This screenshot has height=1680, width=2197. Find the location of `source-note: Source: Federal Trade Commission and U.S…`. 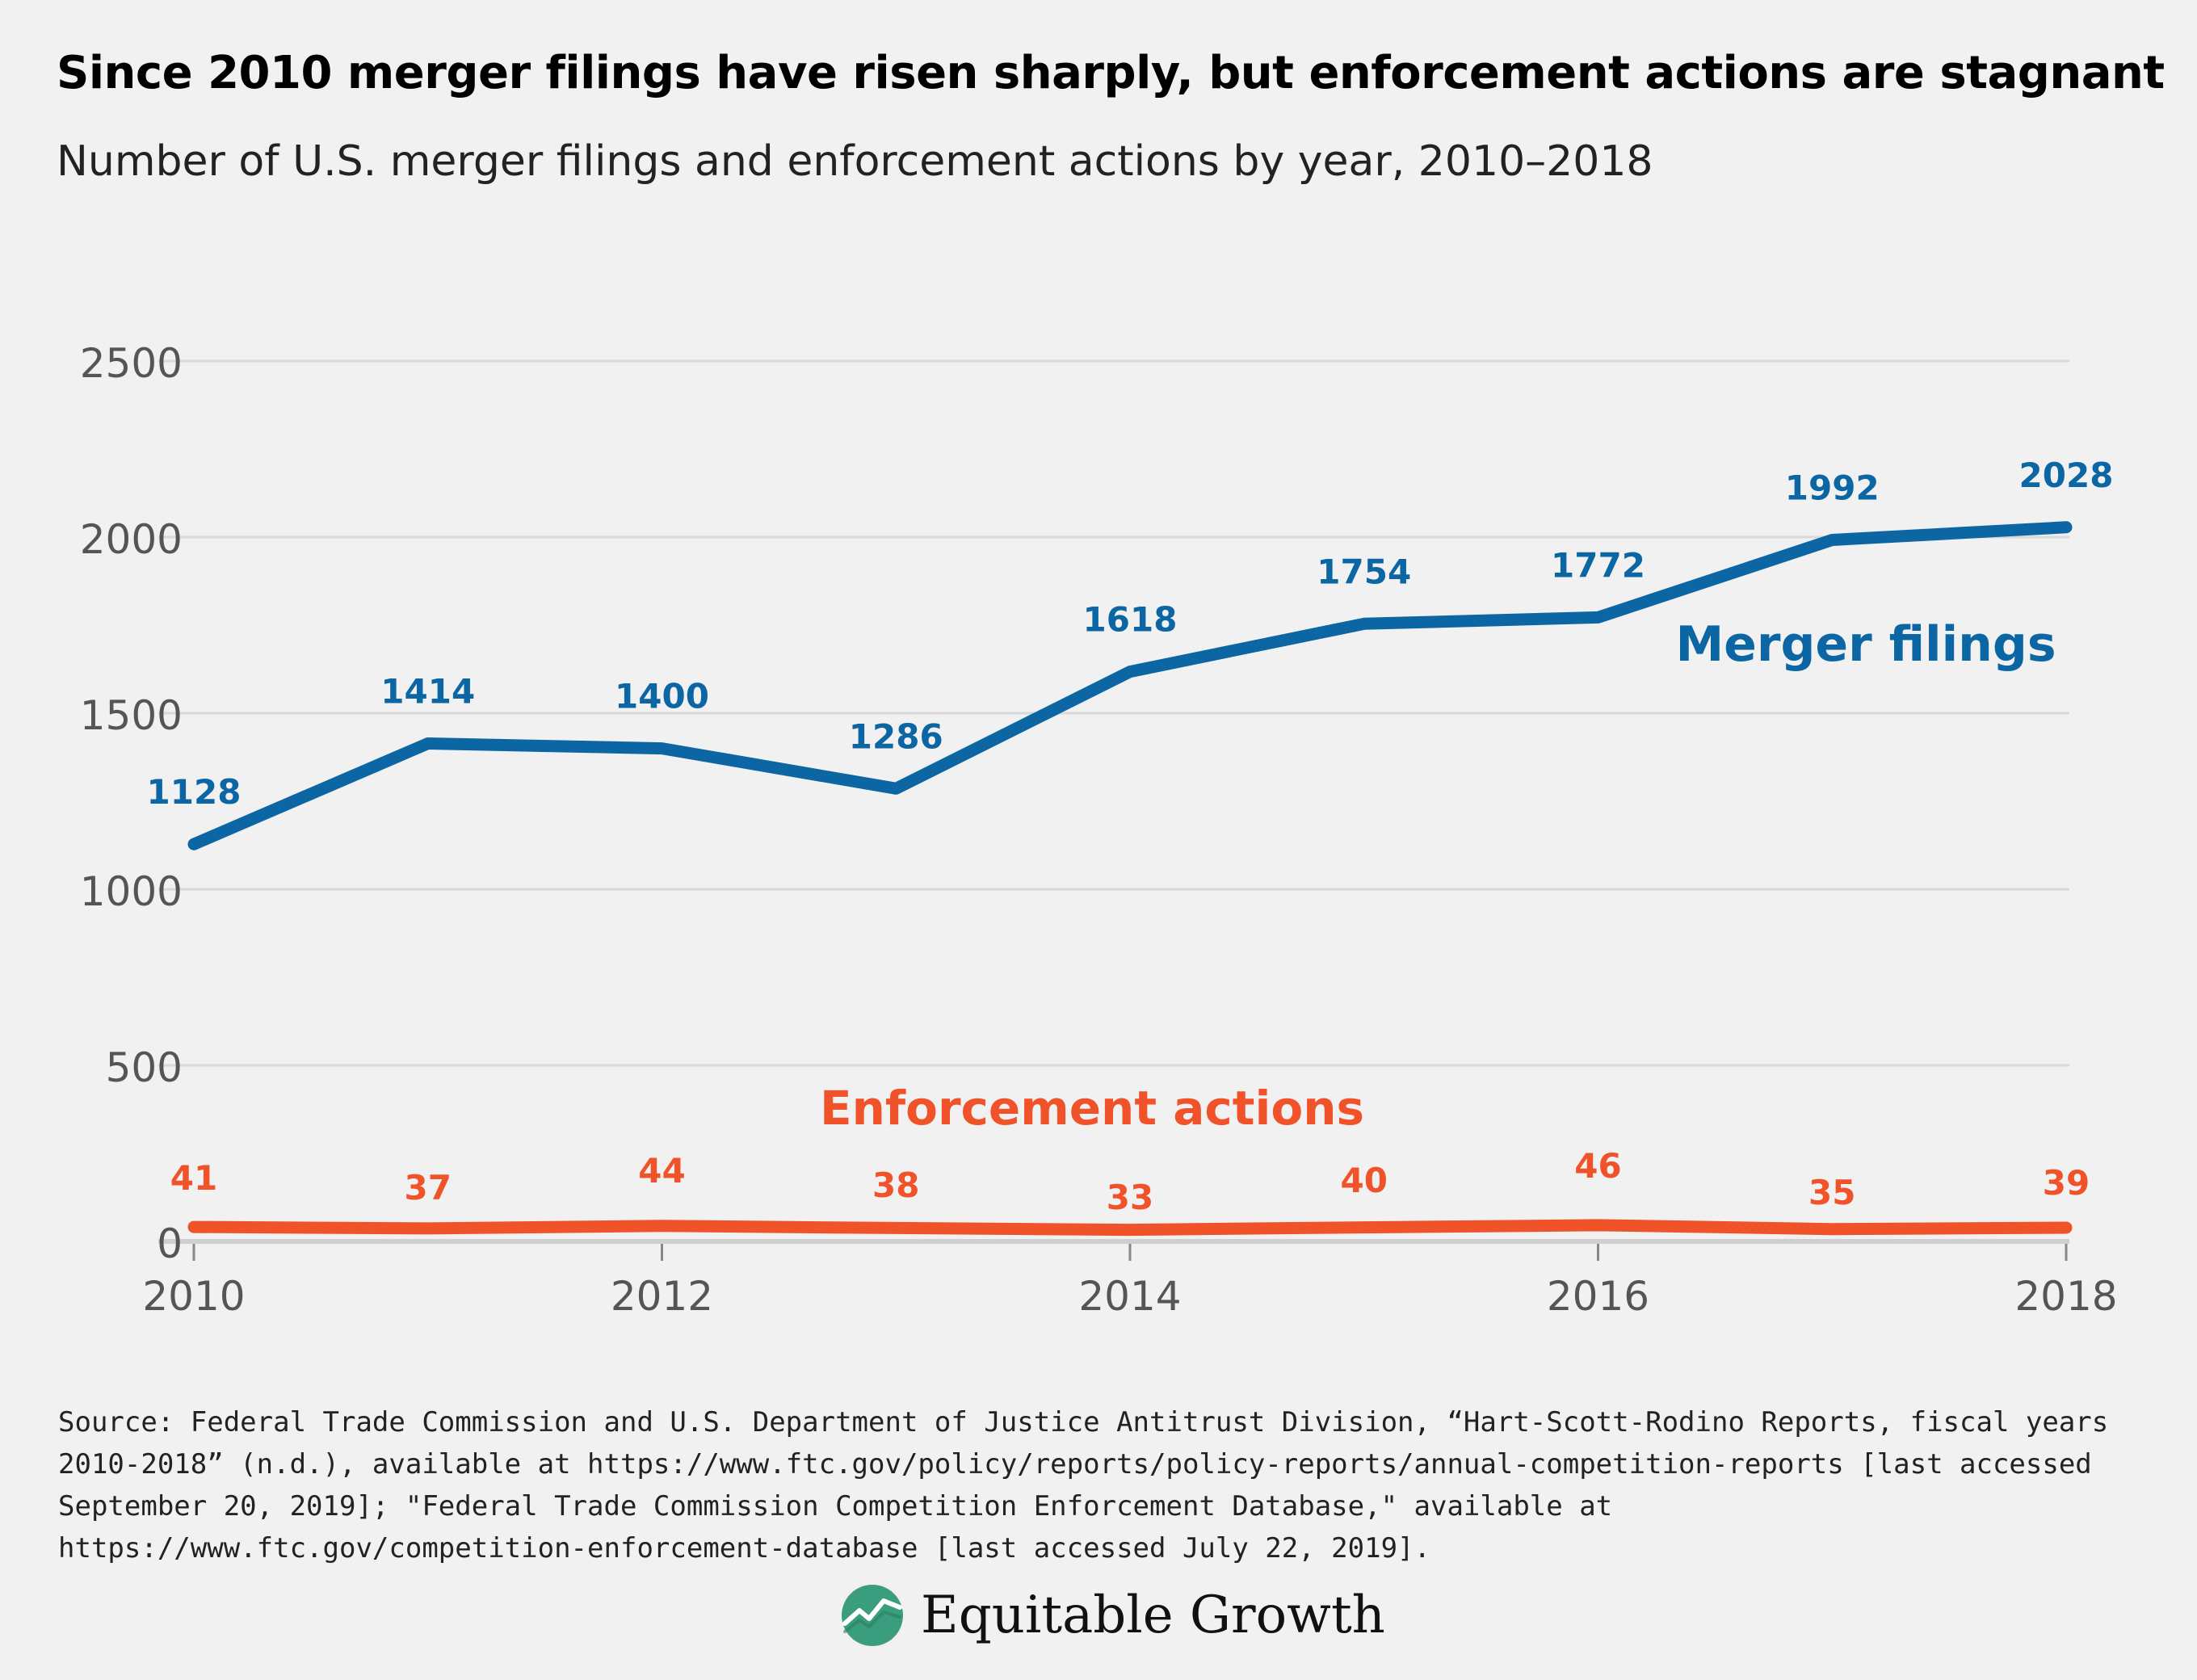

source-note: Source: Federal Trade Commission and U.S… is located at coordinates (1083, 1485).